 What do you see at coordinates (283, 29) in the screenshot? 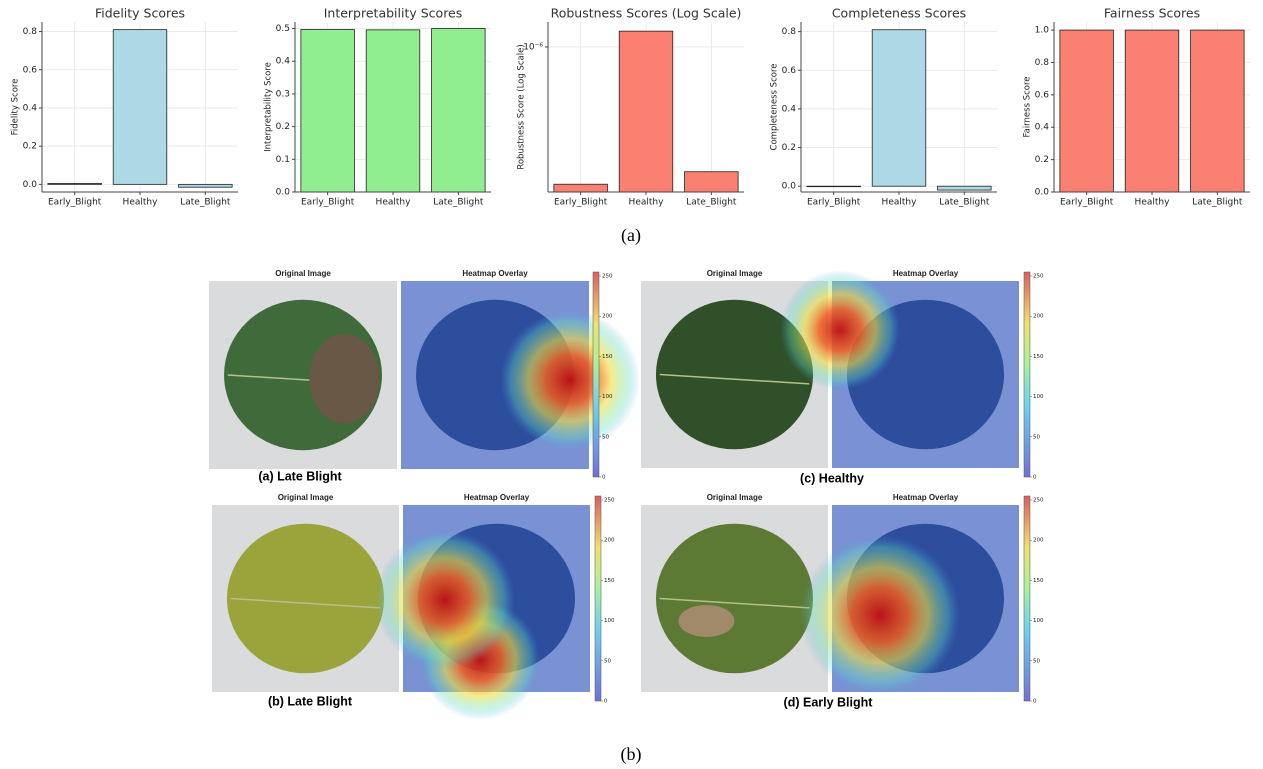
I see `y-tick-label: 0.5` at bounding box center [283, 29].